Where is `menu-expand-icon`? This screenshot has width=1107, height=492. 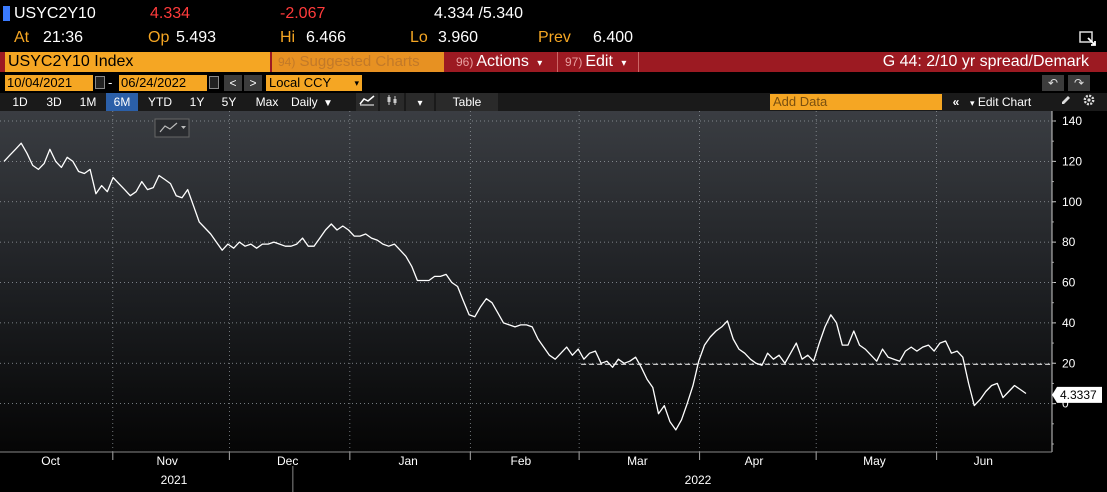
menu-expand-icon is located at coordinates (1088, 39).